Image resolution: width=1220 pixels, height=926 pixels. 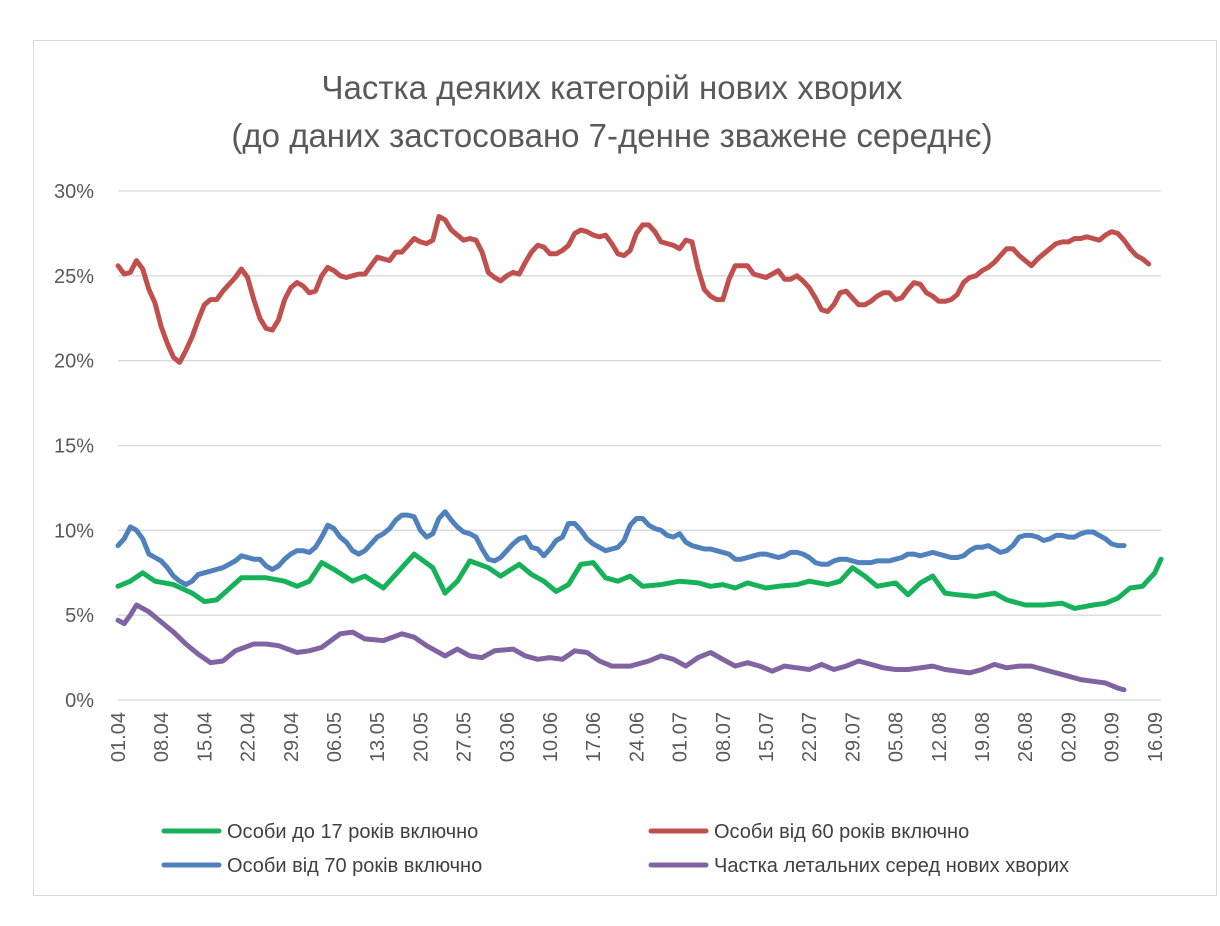 I want to click on y-tick-label: 0%, so click(x=79, y=701).